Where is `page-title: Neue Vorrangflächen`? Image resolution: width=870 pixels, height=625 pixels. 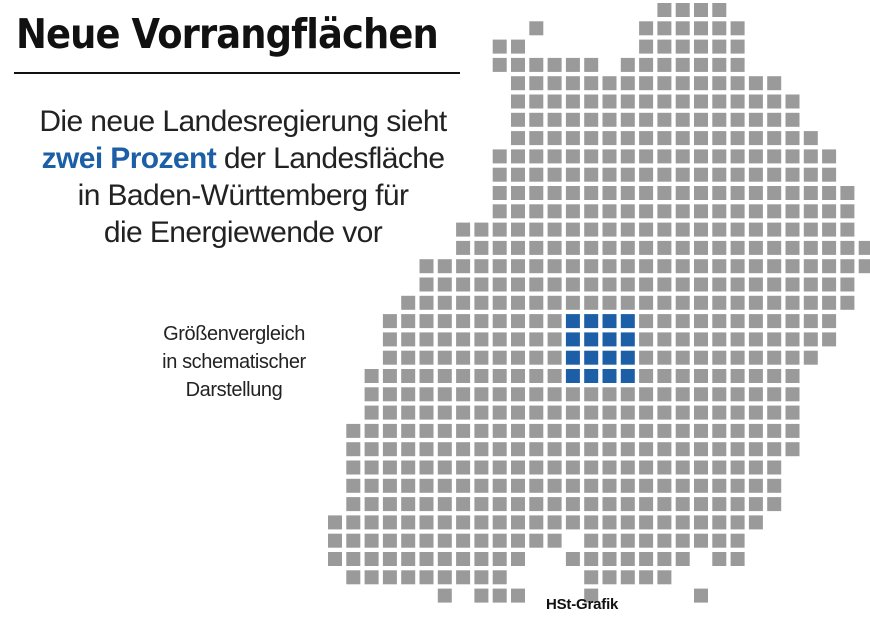 page-title: Neue Vorrangflächen is located at coordinates (227, 34).